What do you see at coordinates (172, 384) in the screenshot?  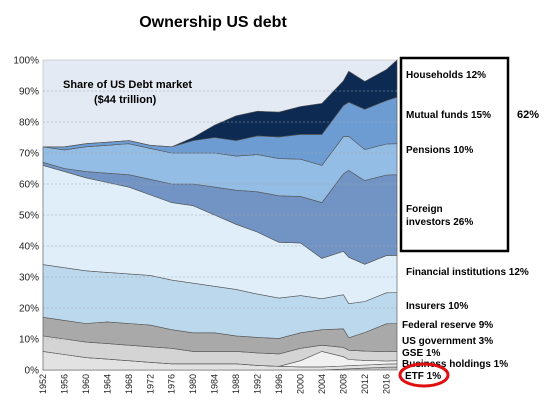 I see `x-tick-label: 1976` at bounding box center [172, 384].